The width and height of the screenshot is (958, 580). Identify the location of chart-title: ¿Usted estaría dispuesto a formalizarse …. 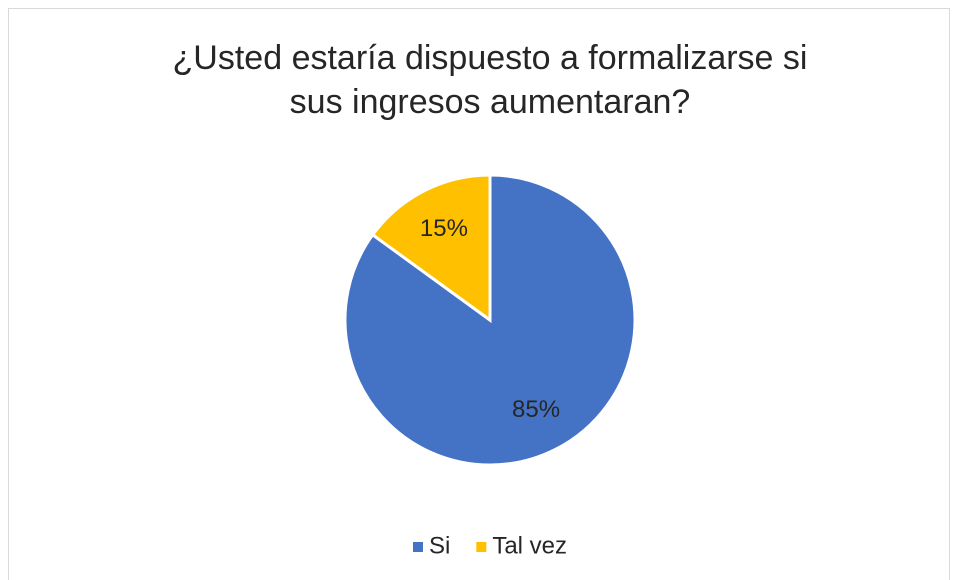
(490, 58).